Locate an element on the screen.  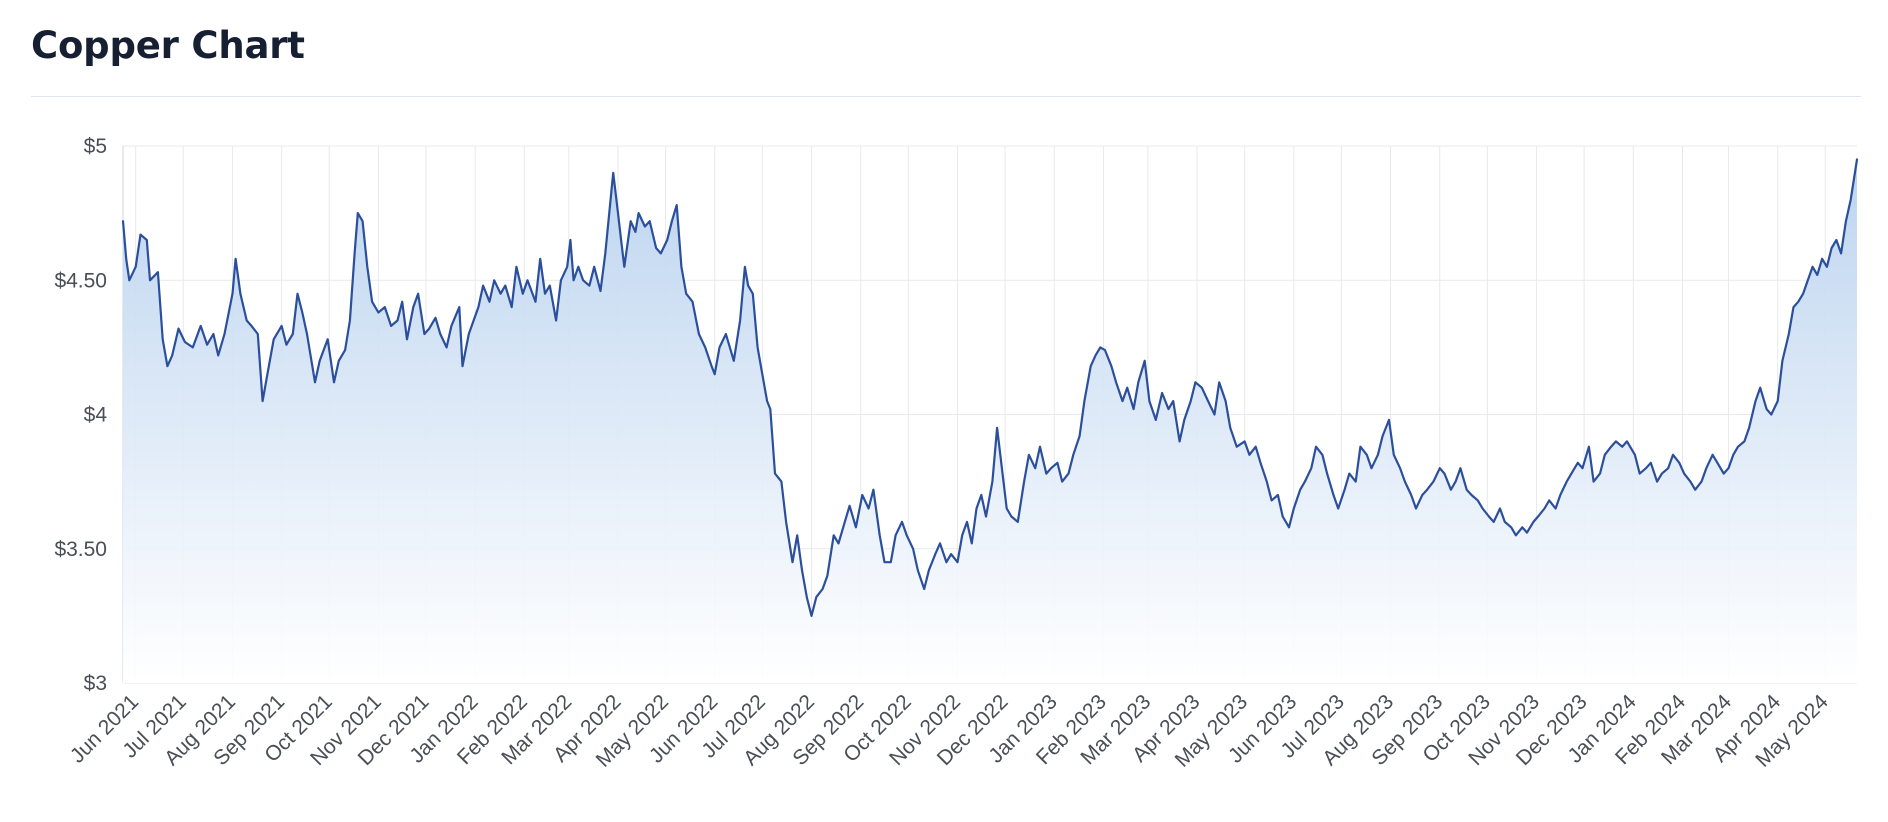
y-tick-label: $4.50 is located at coordinates (80, 280).